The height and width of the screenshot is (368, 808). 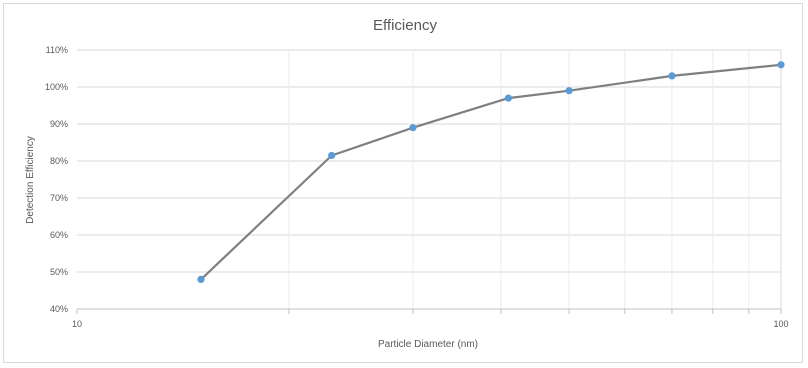 I want to click on y-axis-title: Detection Efficiency, so click(x=30, y=180).